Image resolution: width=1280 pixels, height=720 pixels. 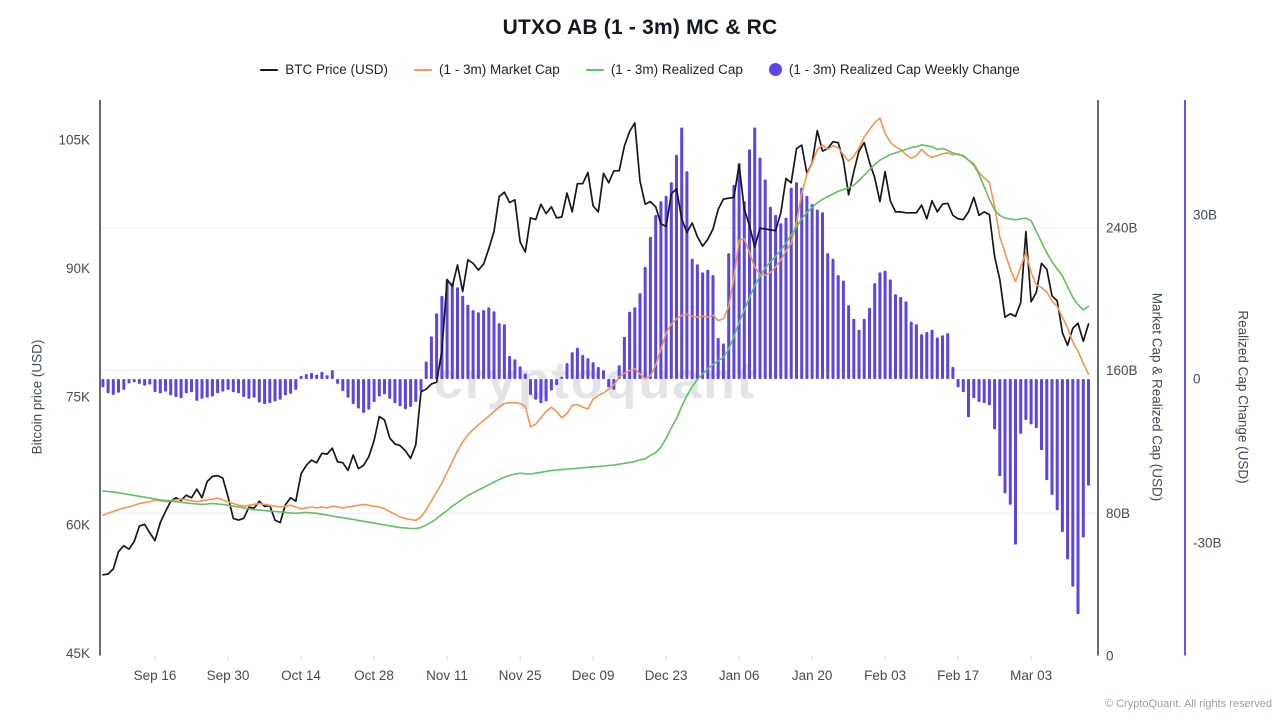 What do you see at coordinates (487, 69) in the screenshot?
I see `legend-item-market-cap: (1 - 3m) Market Cap` at bounding box center [487, 69].